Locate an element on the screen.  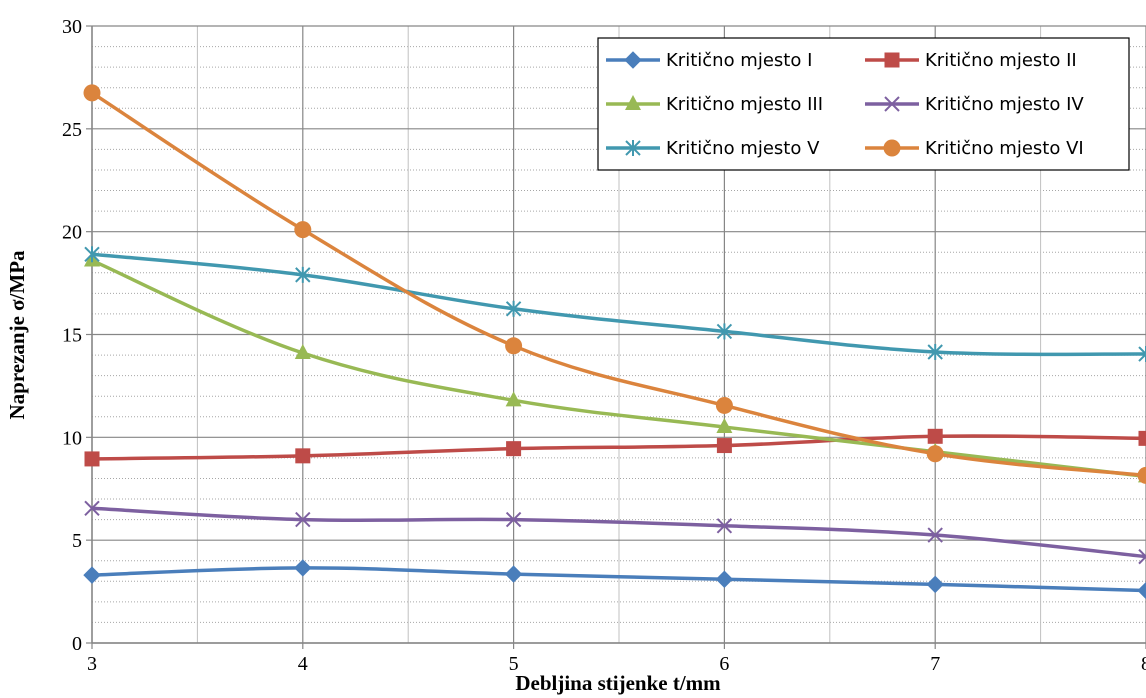
x-tick-label: 8 is located at coordinates (1143, 664).